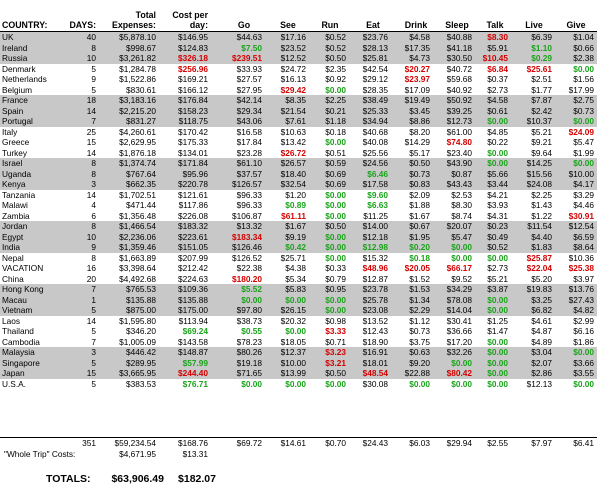 Image resolution: width=597 pixels, height=488 pixels. What do you see at coordinates (583, 142) in the screenshot?
I see `cell-give: $5.47` at bounding box center [583, 142].